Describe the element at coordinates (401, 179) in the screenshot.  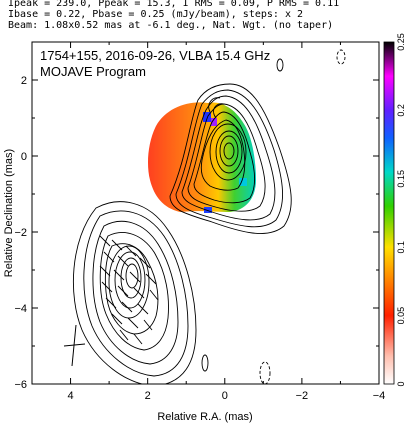
I see `colorbar-tick-label: 0.15` at that location.